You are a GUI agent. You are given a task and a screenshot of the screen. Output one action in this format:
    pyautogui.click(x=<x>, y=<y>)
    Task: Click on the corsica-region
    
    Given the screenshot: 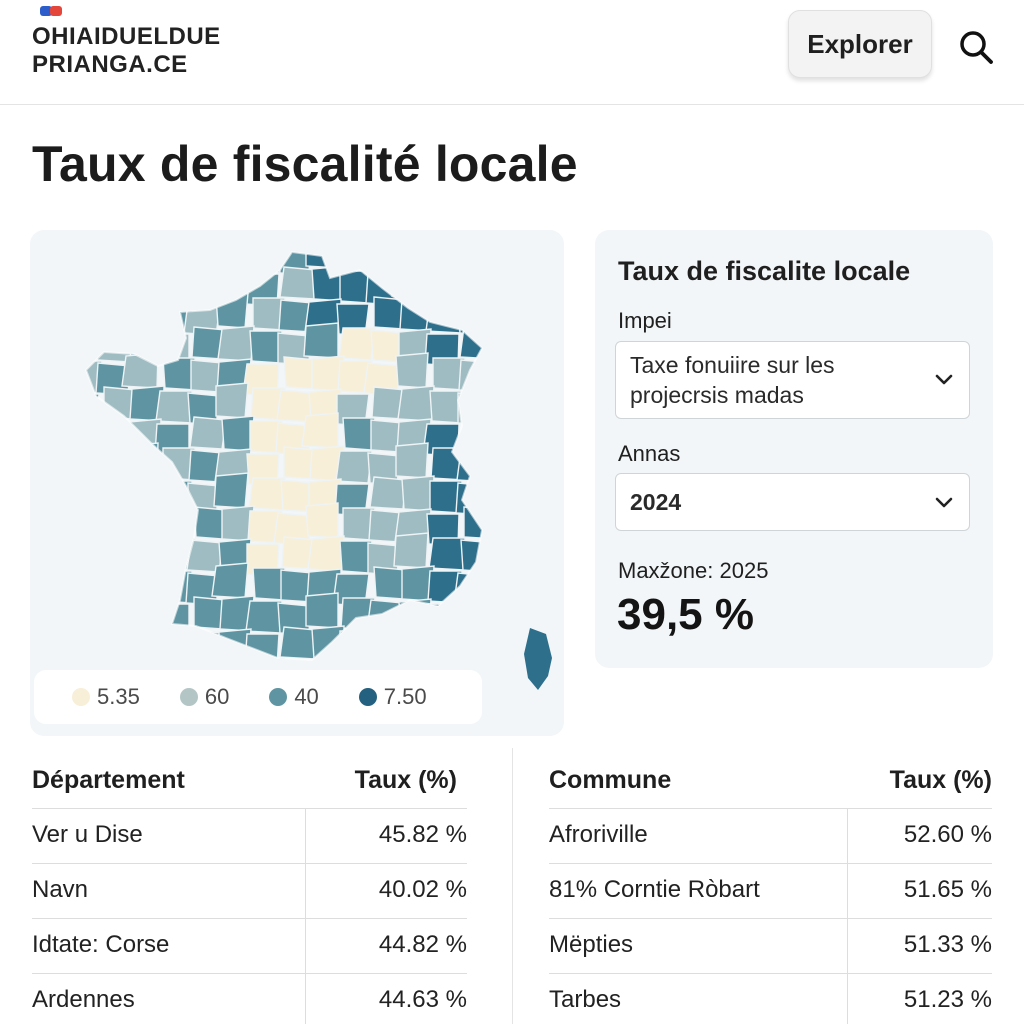 What is the action you would take?
    pyautogui.click(x=538, y=659)
    